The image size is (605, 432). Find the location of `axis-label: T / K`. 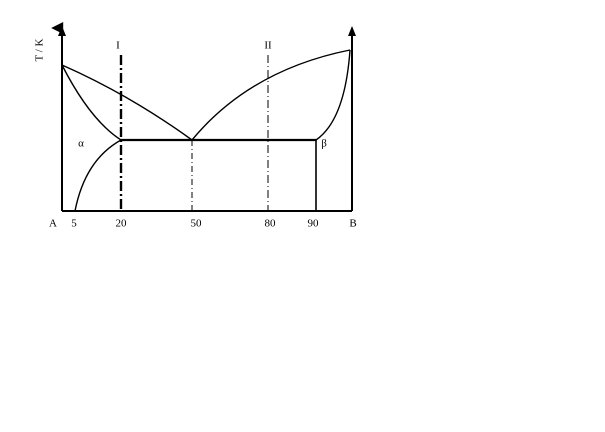

axis-label: T / K is located at coordinates (40, 49).